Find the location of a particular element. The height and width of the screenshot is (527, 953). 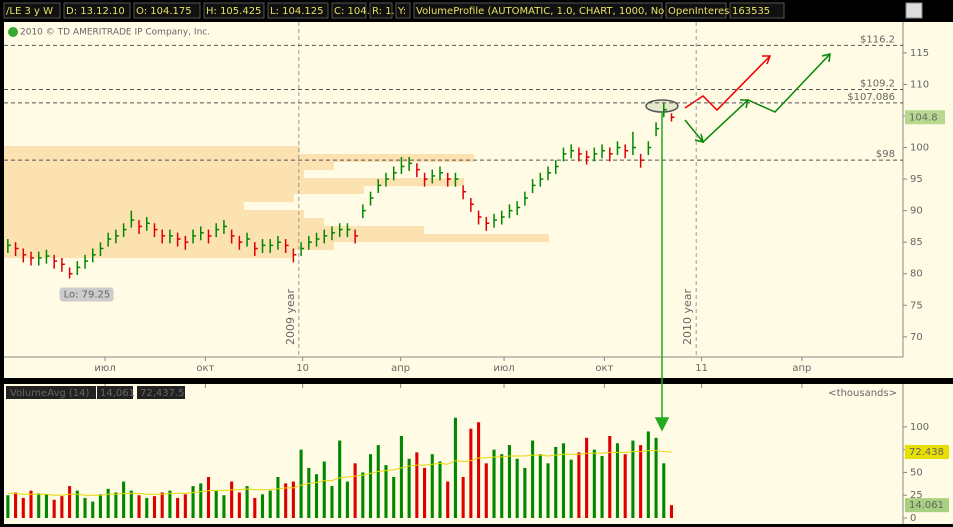

last-price-label: 104.8 is located at coordinates (923, 117).